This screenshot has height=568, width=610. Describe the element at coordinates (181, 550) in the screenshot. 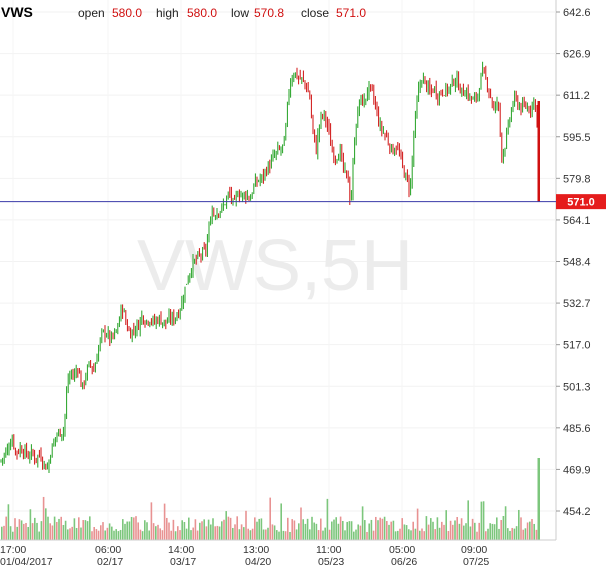

I see `x-tick-time: 14:00` at that location.